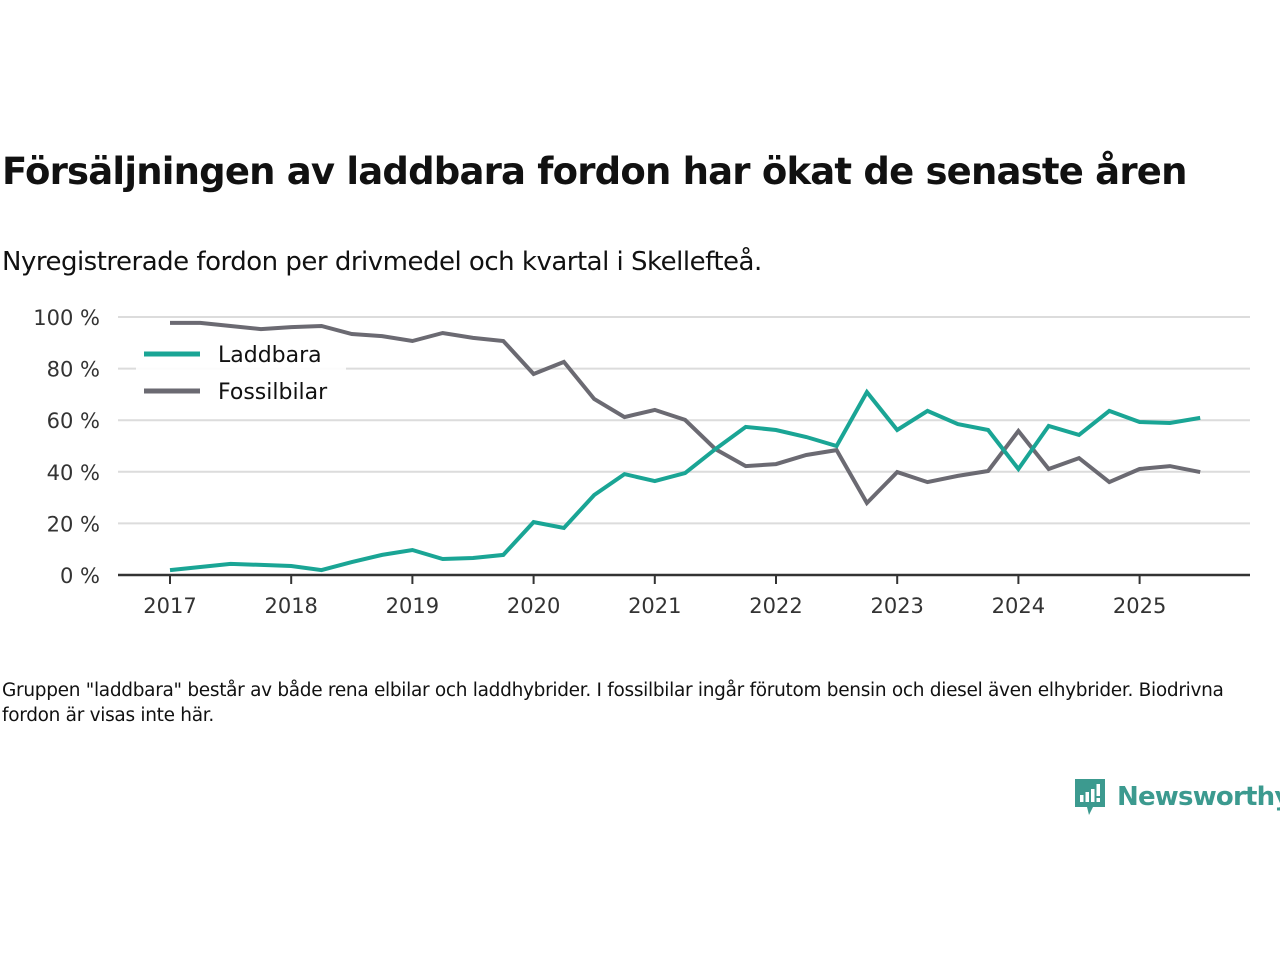  What do you see at coordinates (290, 606) in the screenshot?
I see `x-tick-label: 2018` at bounding box center [290, 606].